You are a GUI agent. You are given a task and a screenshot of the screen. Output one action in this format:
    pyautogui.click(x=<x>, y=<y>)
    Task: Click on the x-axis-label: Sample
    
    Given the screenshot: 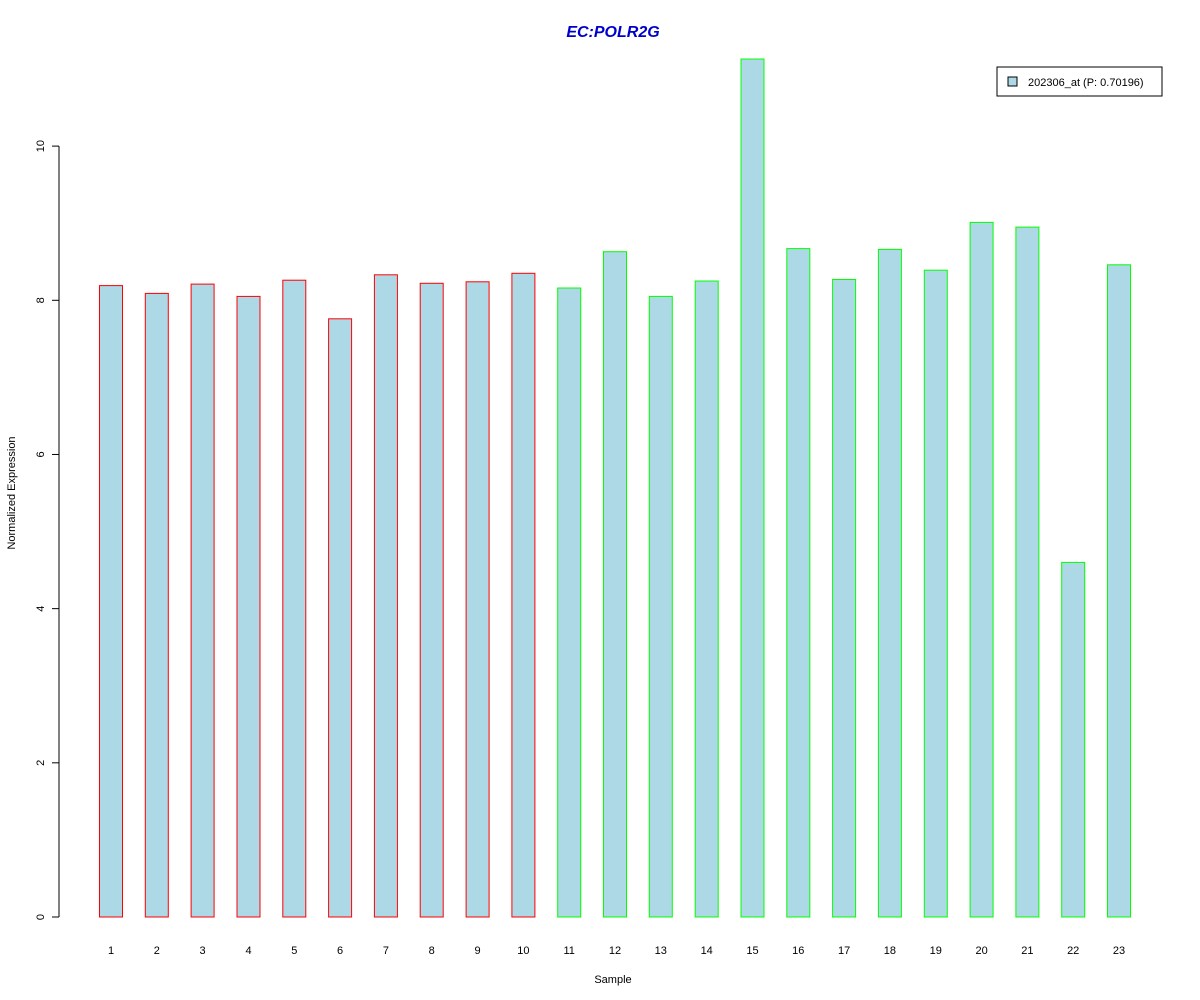 What is the action you would take?
    pyautogui.click(x=612, y=980)
    